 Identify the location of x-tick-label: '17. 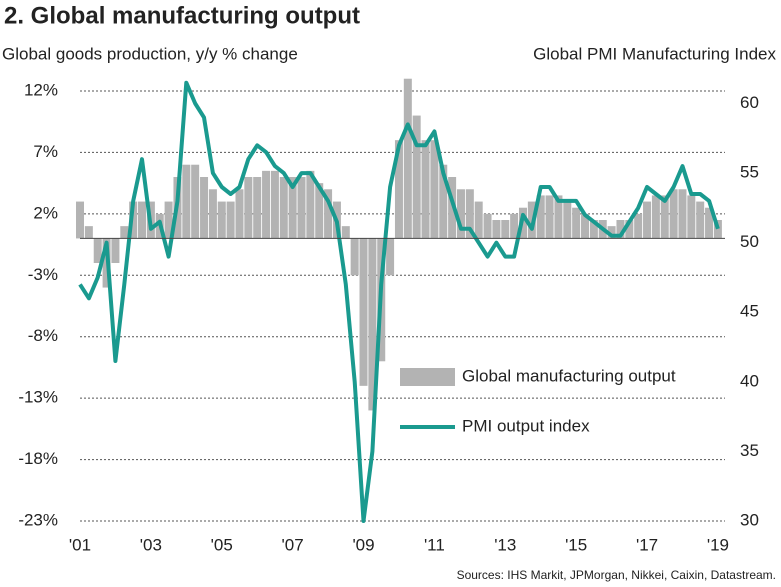
(647, 544).